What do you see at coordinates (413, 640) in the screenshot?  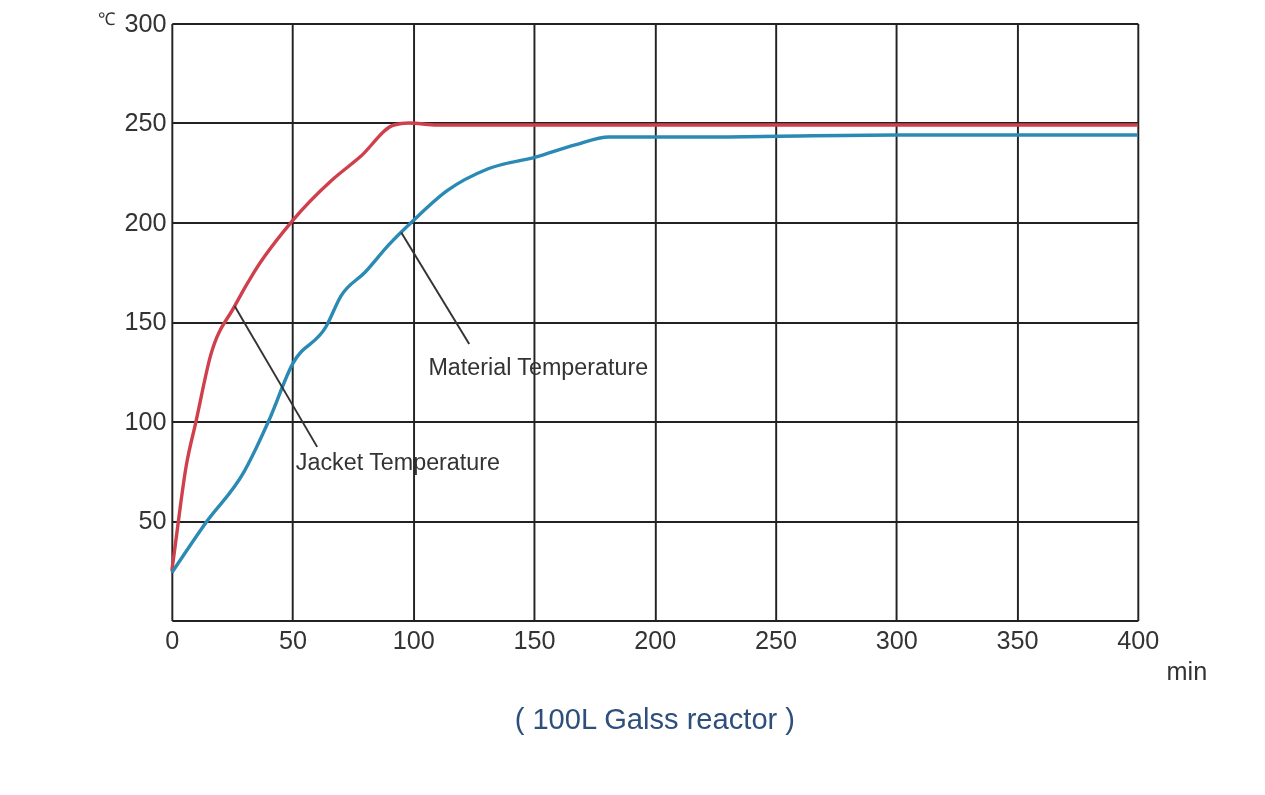 I see `x-tick-label: 100` at bounding box center [413, 640].